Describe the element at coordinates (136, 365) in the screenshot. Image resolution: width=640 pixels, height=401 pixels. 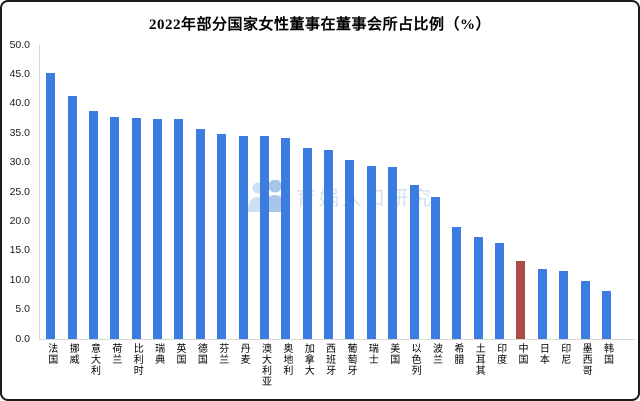
I see `x-label-cell: 比利时` at that location.